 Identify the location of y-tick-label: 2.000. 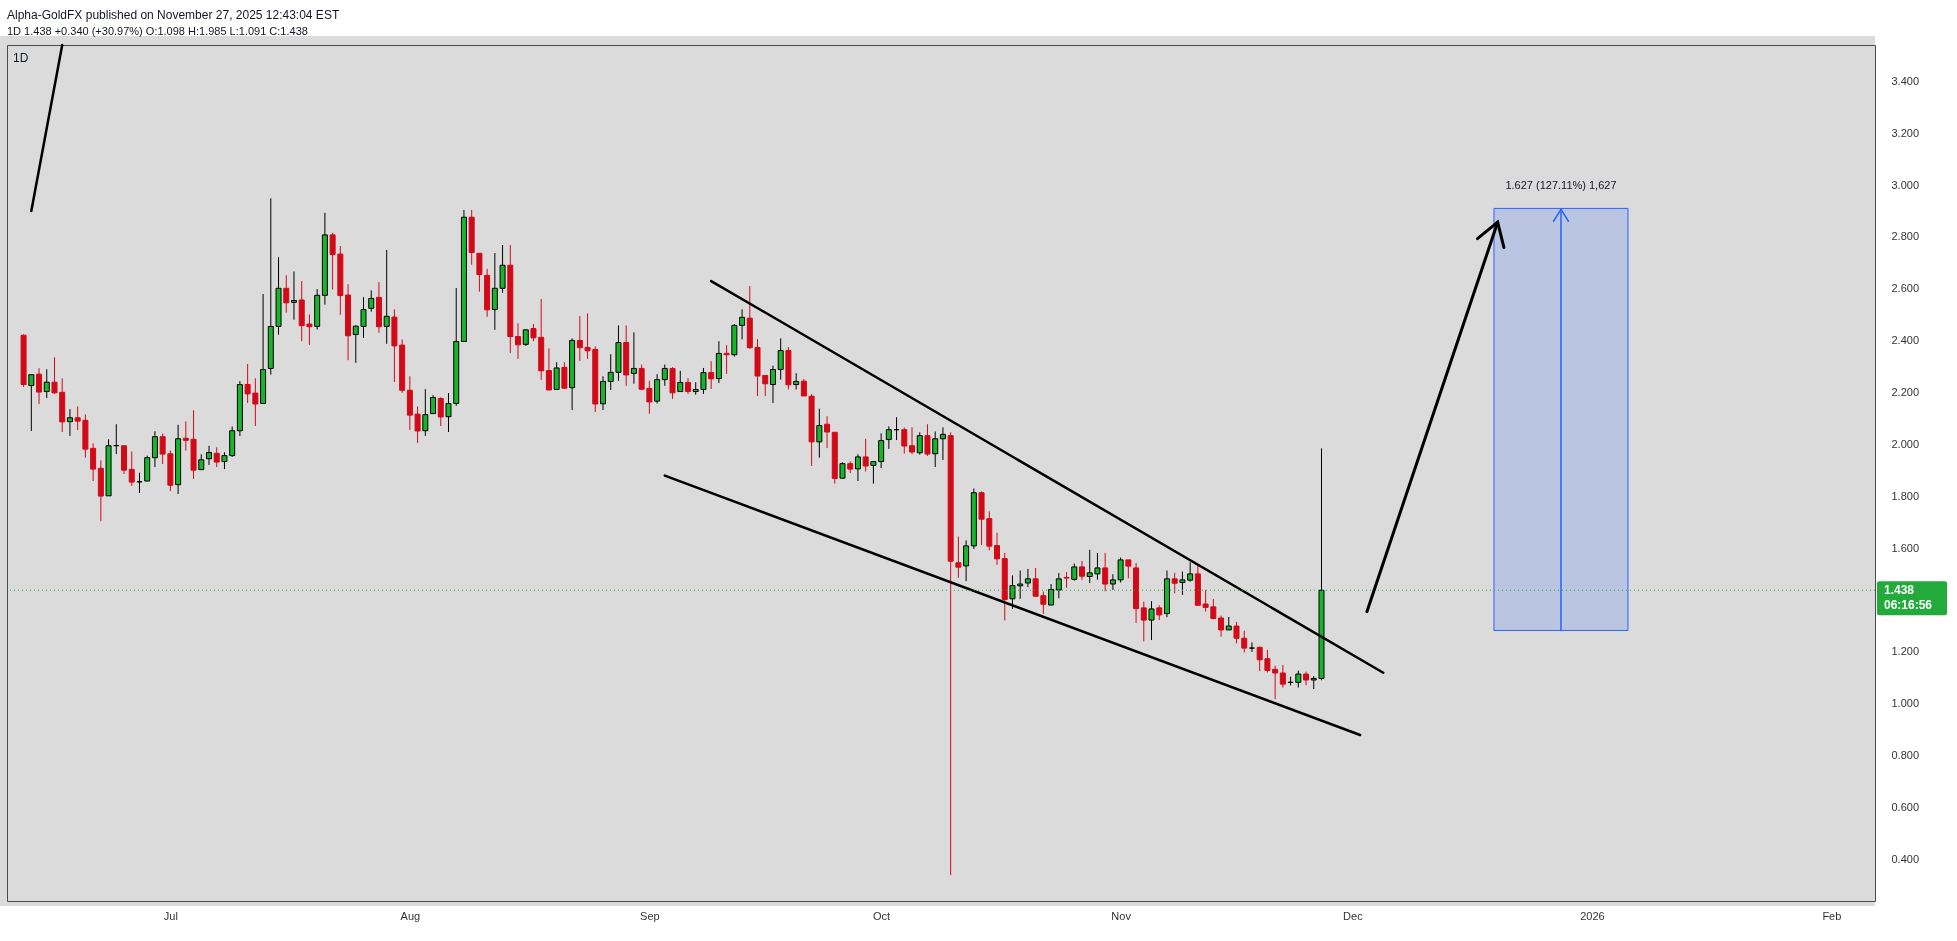
(1905, 443).